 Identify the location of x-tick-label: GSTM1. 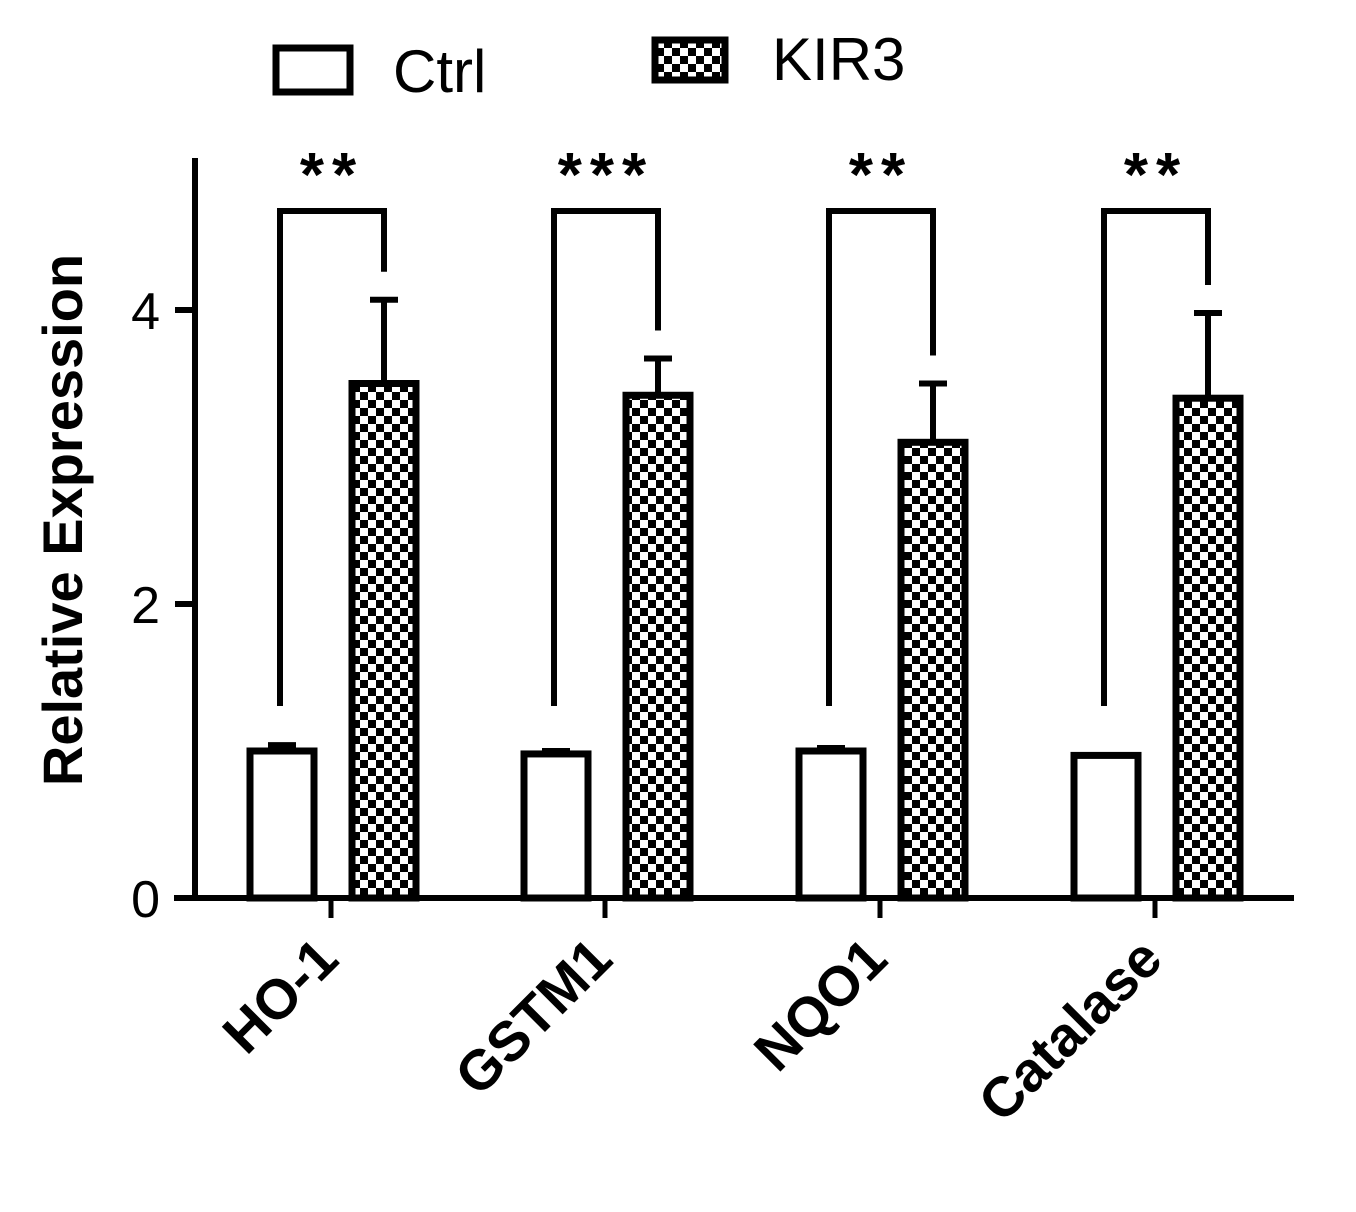
(533, 1016).